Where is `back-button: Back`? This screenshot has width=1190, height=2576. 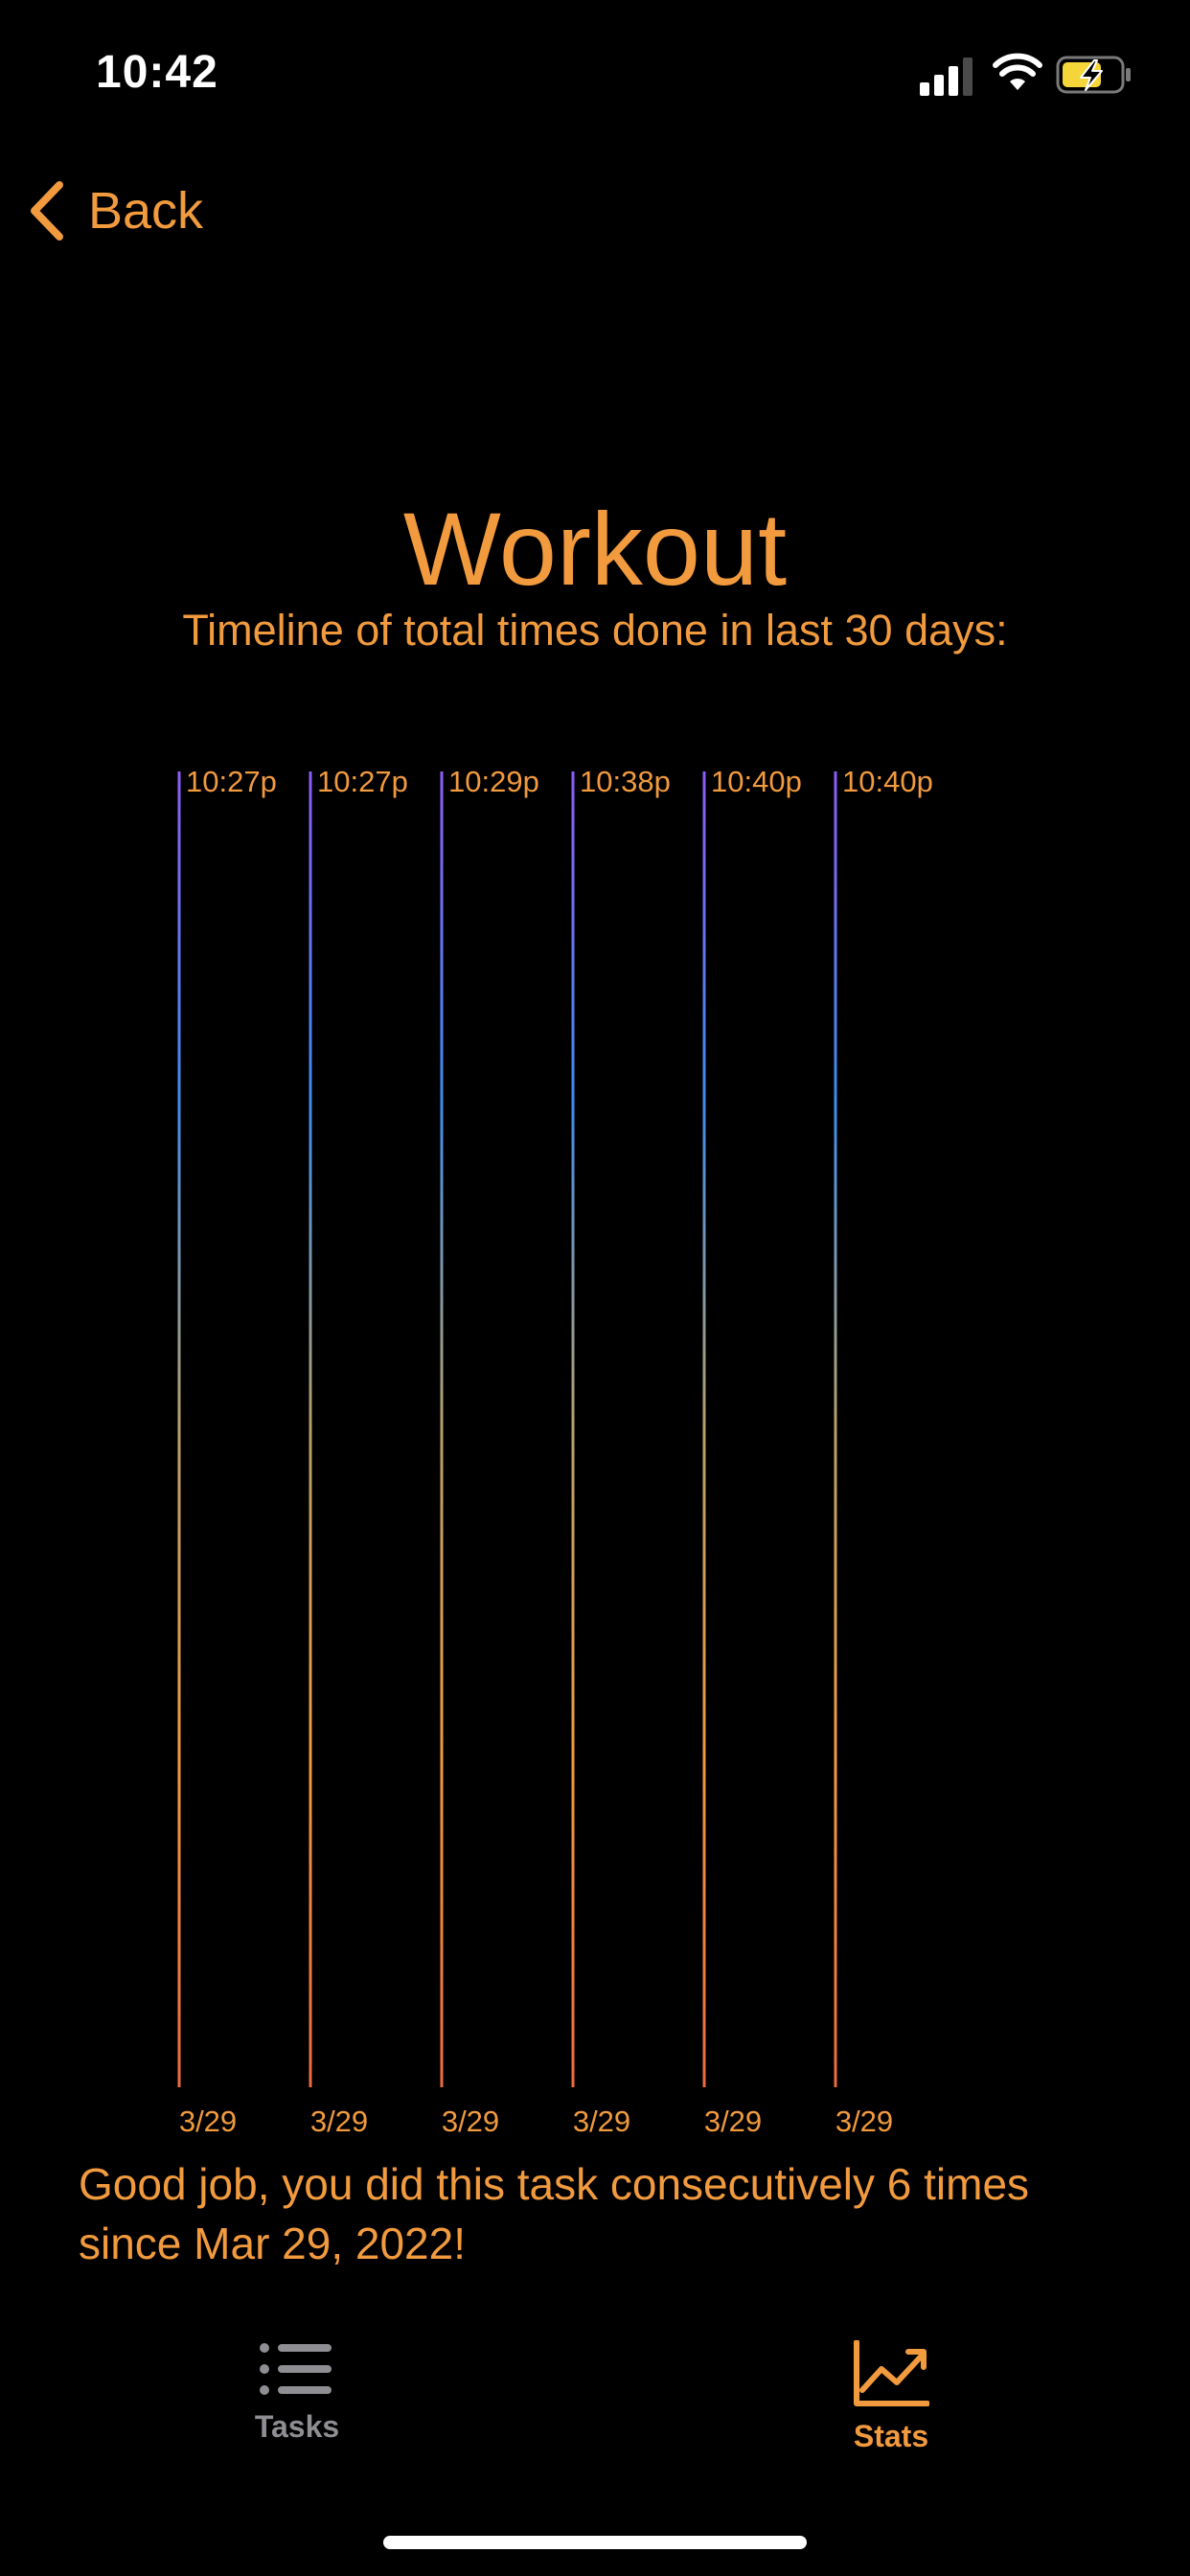
back-button: Back is located at coordinates (115, 210).